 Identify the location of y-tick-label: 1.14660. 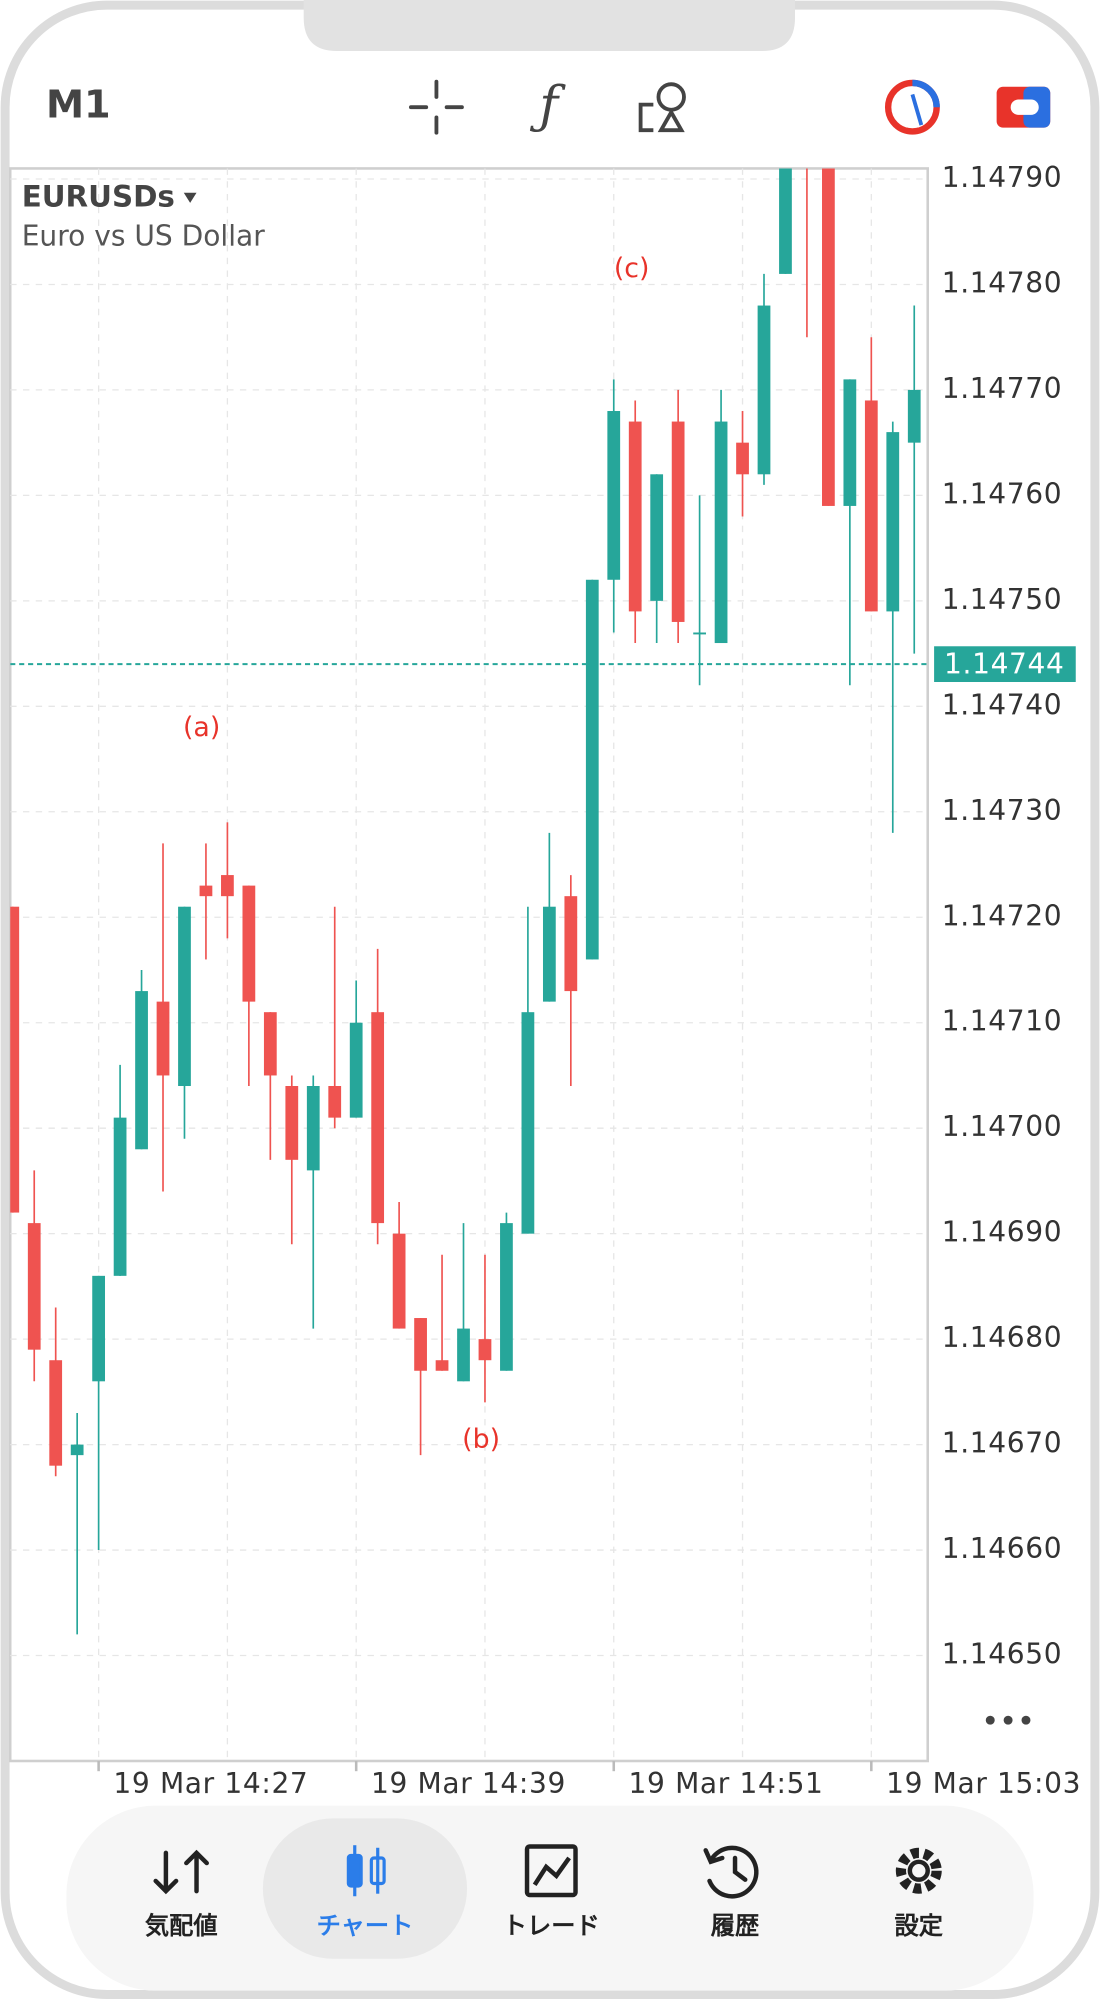
(1002, 1548).